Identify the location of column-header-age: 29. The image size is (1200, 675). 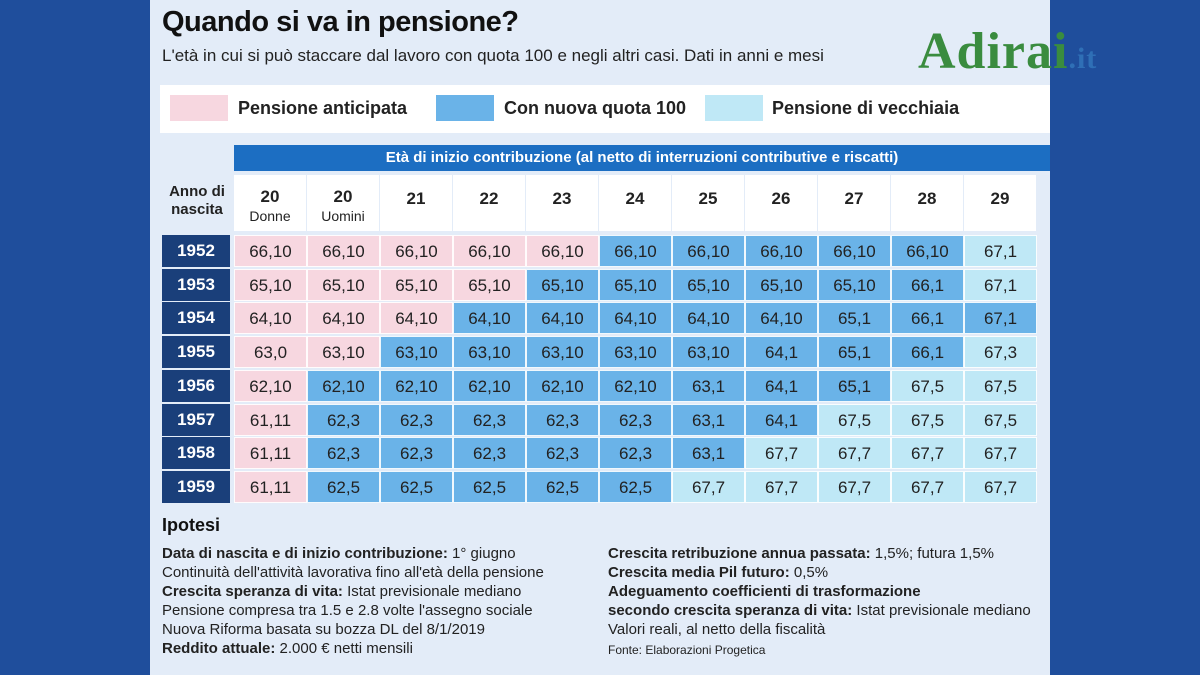
(1000, 198).